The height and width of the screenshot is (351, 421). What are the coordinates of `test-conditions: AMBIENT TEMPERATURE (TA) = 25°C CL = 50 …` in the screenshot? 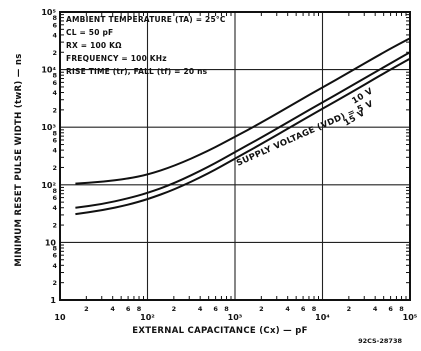 It's located at (146, 45).